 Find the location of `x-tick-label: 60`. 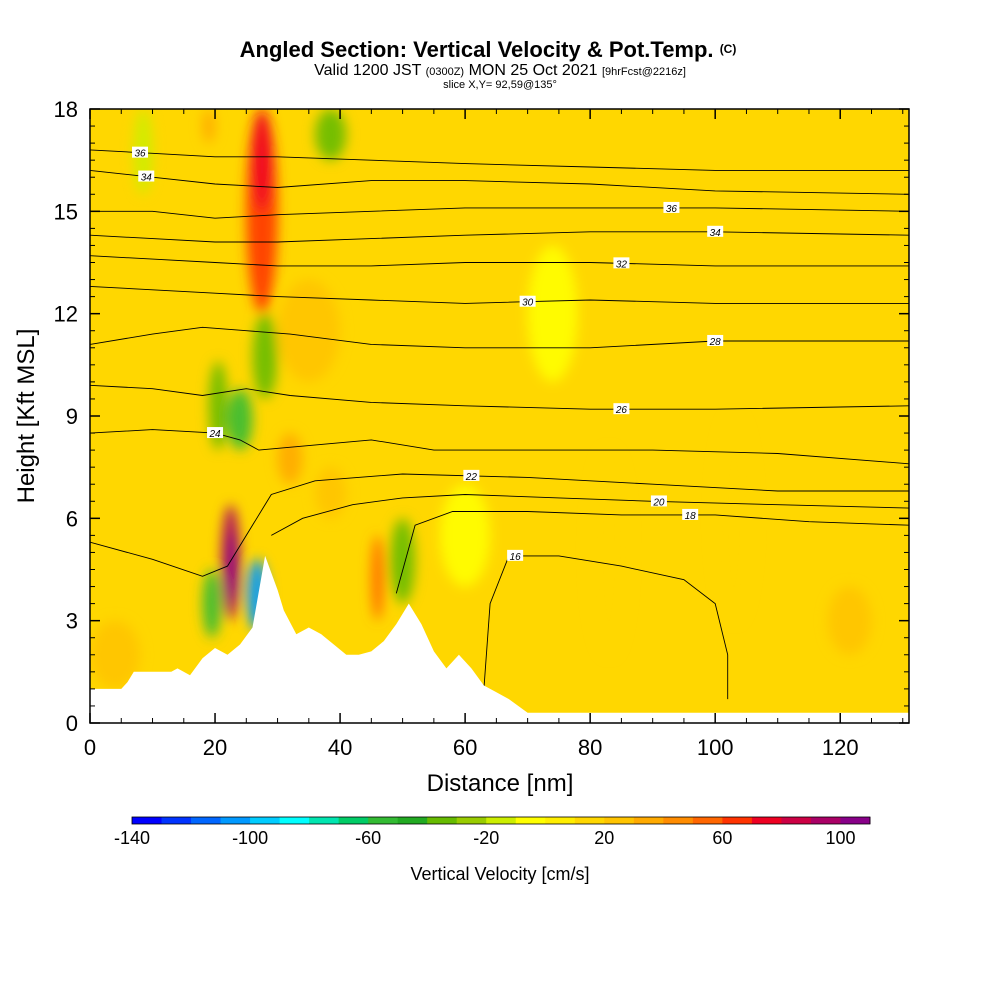

x-tick-label: 60 is located at coordinates (465, 747).